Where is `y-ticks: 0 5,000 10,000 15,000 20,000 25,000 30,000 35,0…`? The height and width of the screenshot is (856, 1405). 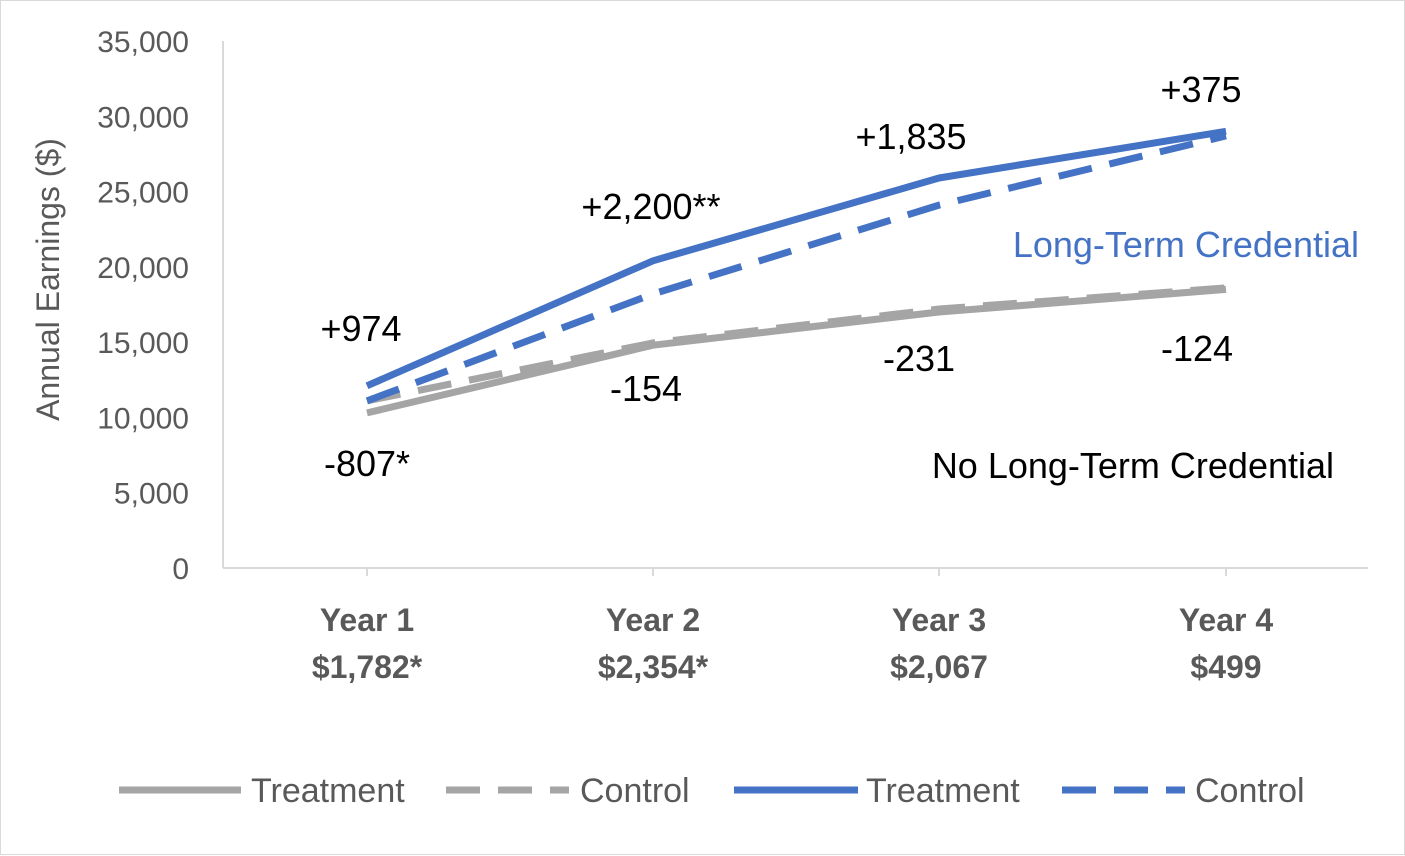
y-ticks: 0 5,000 10,000 15,000 20,000 25,000 30,000 35,0… is located at coordinates (143, 306).